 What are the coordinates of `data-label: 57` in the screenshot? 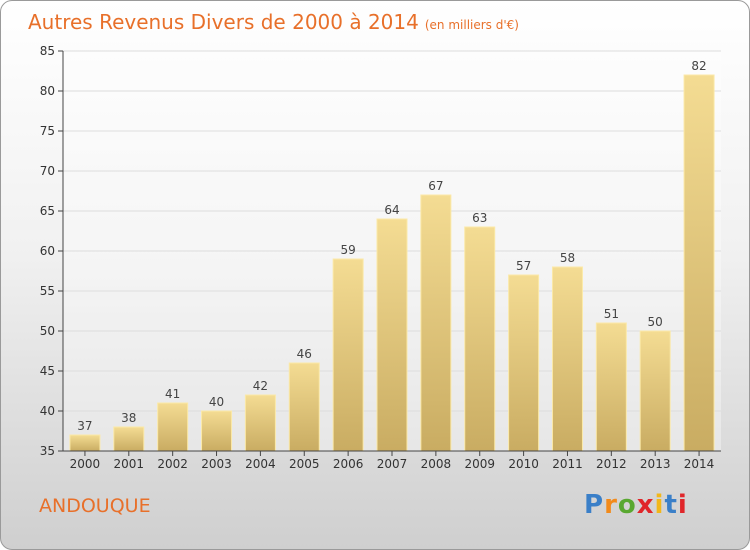 It's located at (523, 266).